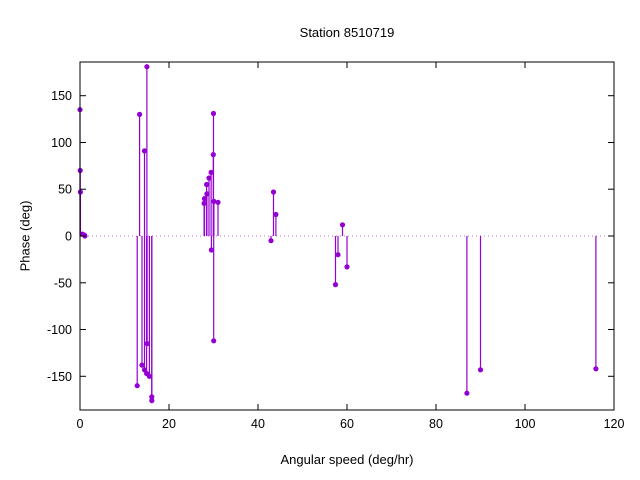  What do you see at coordinates (63, 283) in the screenshot?
I see `y-tick-label: -50` at bounding box center [63, 283].